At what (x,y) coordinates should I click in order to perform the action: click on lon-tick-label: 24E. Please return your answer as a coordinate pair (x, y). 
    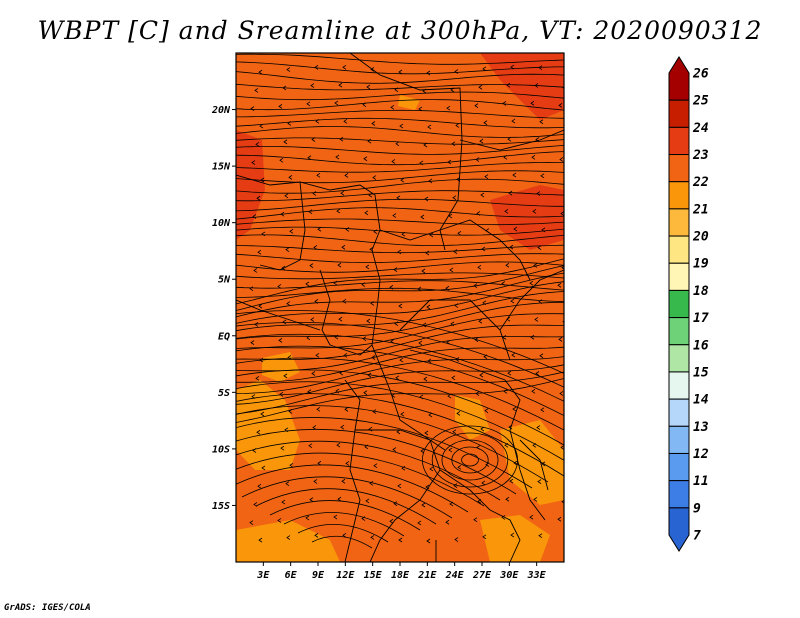
    Looking at the image, I should click on (455, 575).